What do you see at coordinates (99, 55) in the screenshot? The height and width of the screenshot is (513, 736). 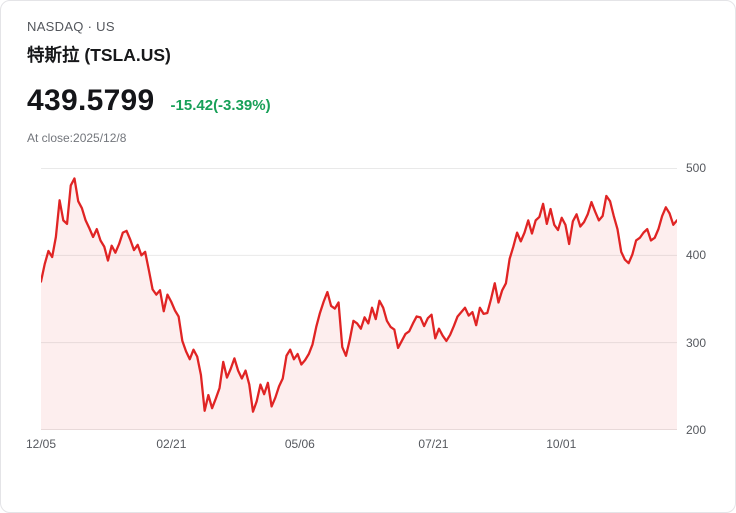 I see `stock-title: 特斯拉 (TSLA.US)` at bounding box center [99, 55].